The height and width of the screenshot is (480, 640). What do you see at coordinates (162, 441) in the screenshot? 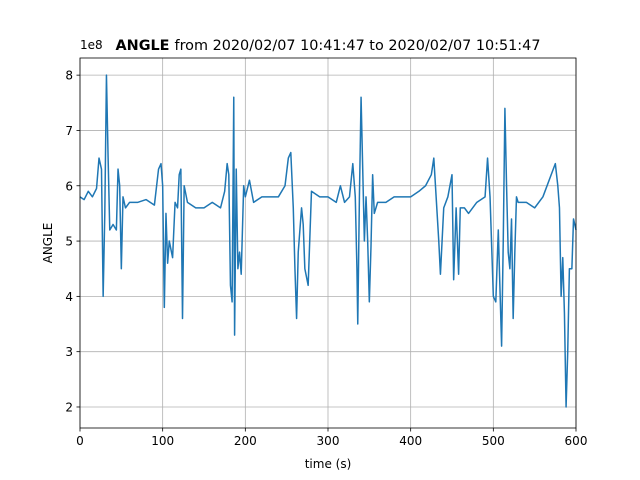
I see `x-tick-label: 100` at bounding box center [162, 441].